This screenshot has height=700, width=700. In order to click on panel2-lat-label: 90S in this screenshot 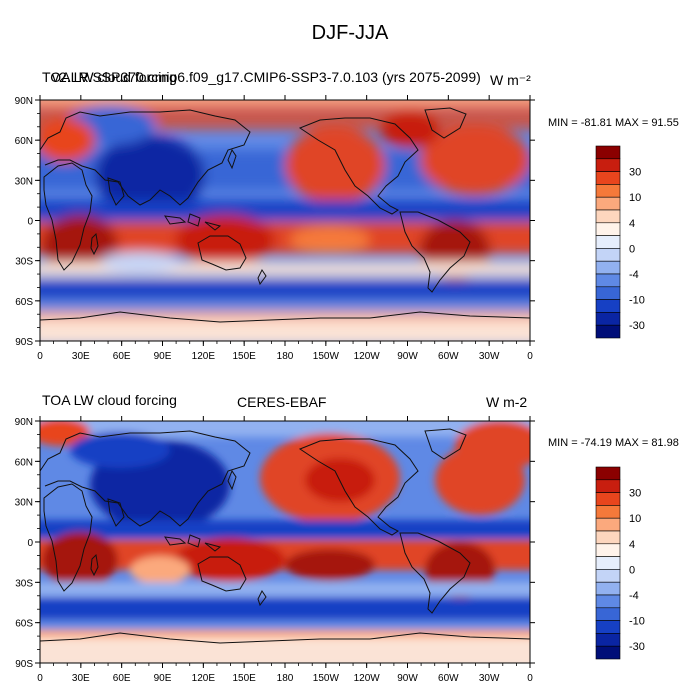, I will do `click(24, 664)`.